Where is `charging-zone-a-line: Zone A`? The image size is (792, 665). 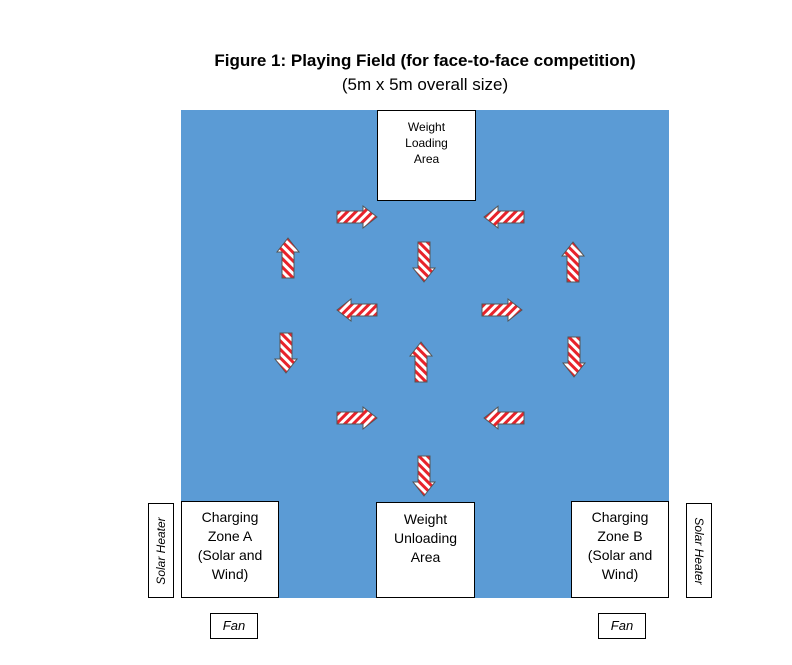
charging-zone-a-line: Zone A is located at coordinates (230, 536).